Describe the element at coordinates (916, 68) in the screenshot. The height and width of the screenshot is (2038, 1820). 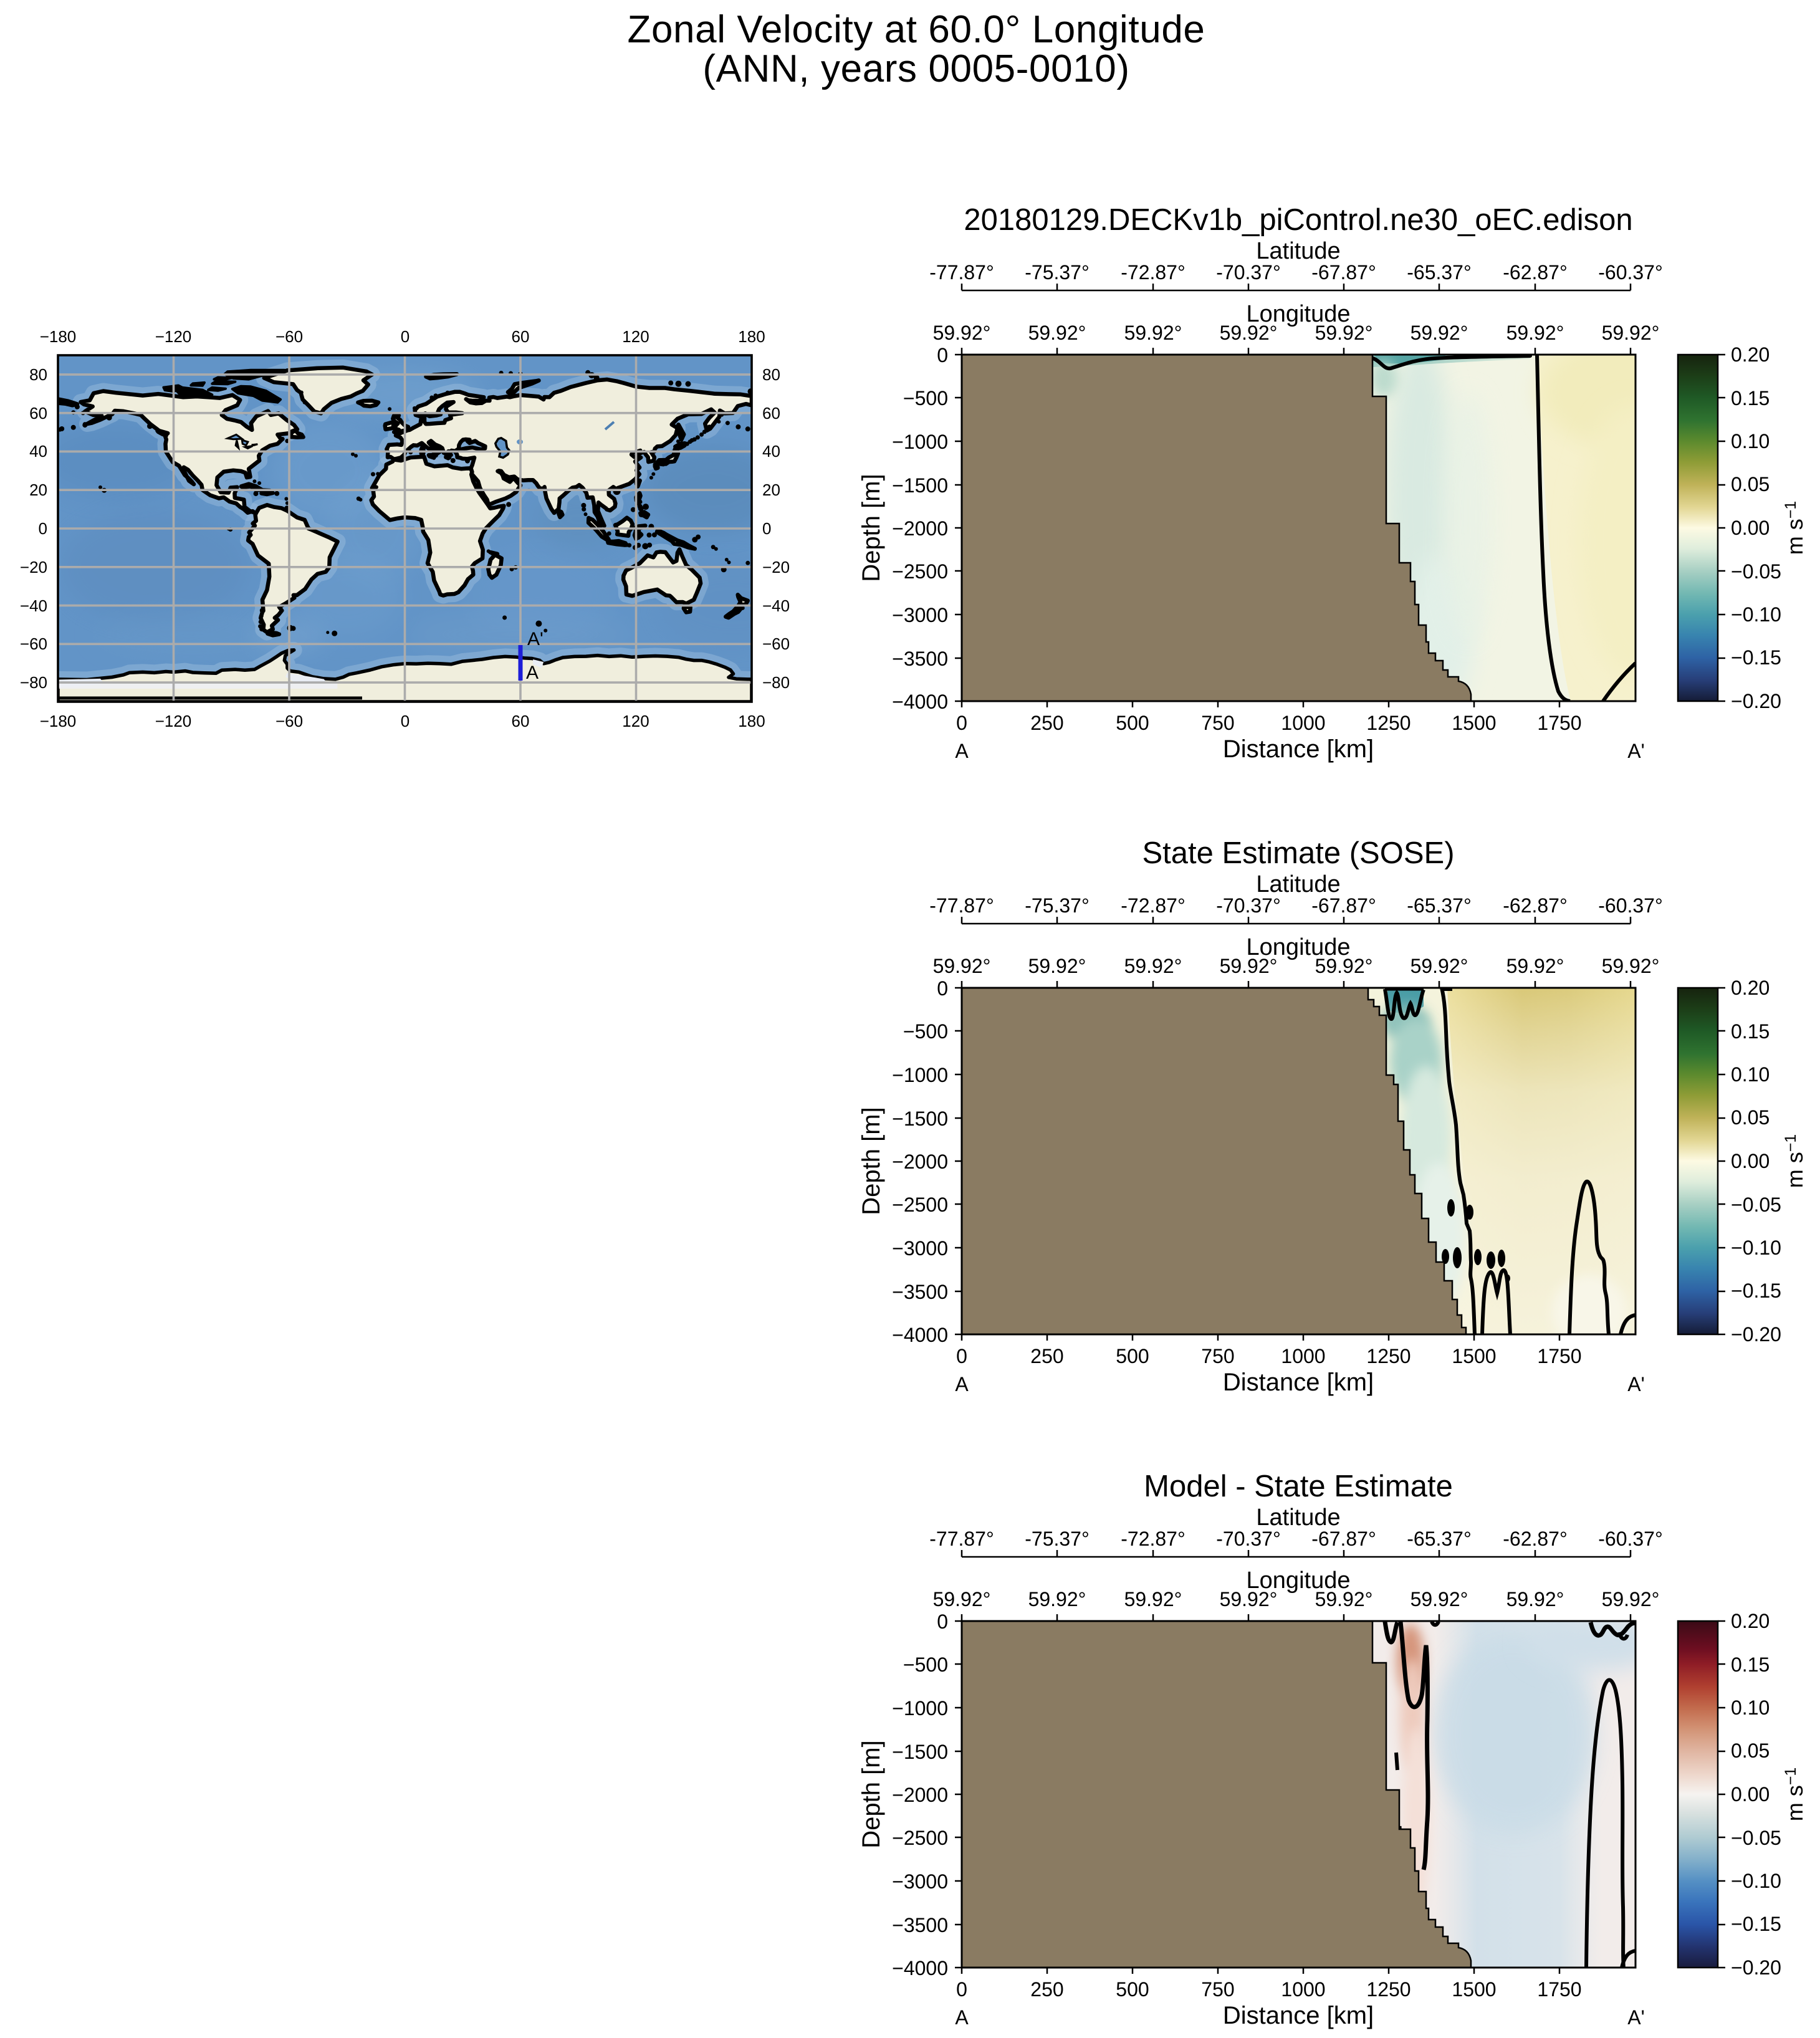
I see `svg-text: (ANN, years 0005-0010)` at that location.